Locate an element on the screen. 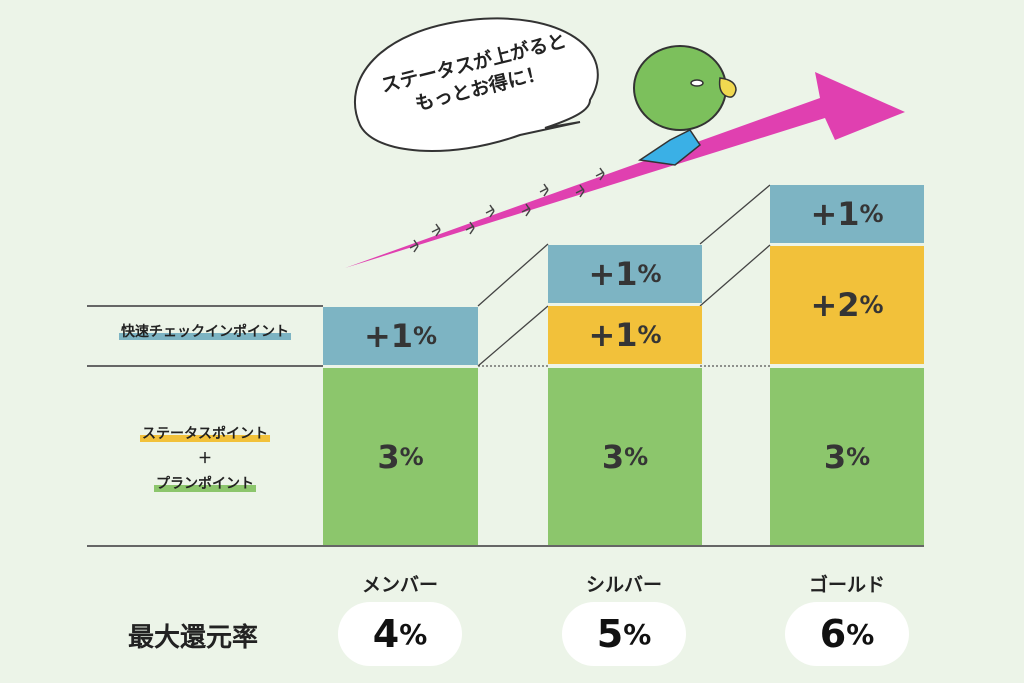 This screenshot has height=683, width=1024. tier-label-silver: シルバー is located at coordinates (623, 585).